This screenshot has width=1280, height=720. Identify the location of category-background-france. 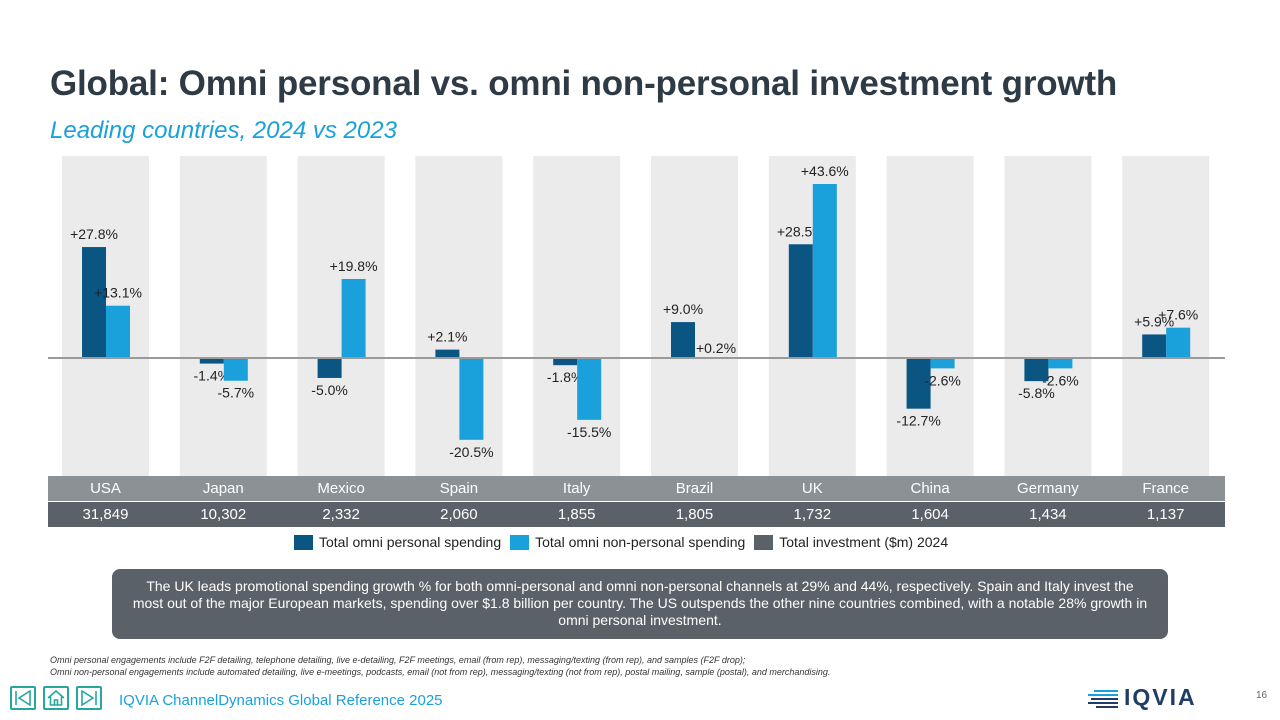
(1166, 316).